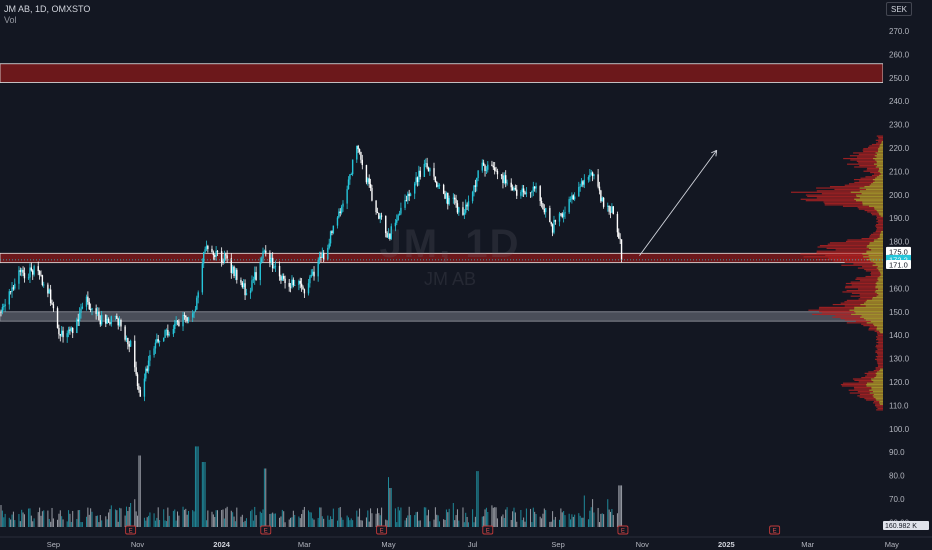 This screenshot has width=932, height=550. I want to click on currency-button: SEK, so click(899, 9).